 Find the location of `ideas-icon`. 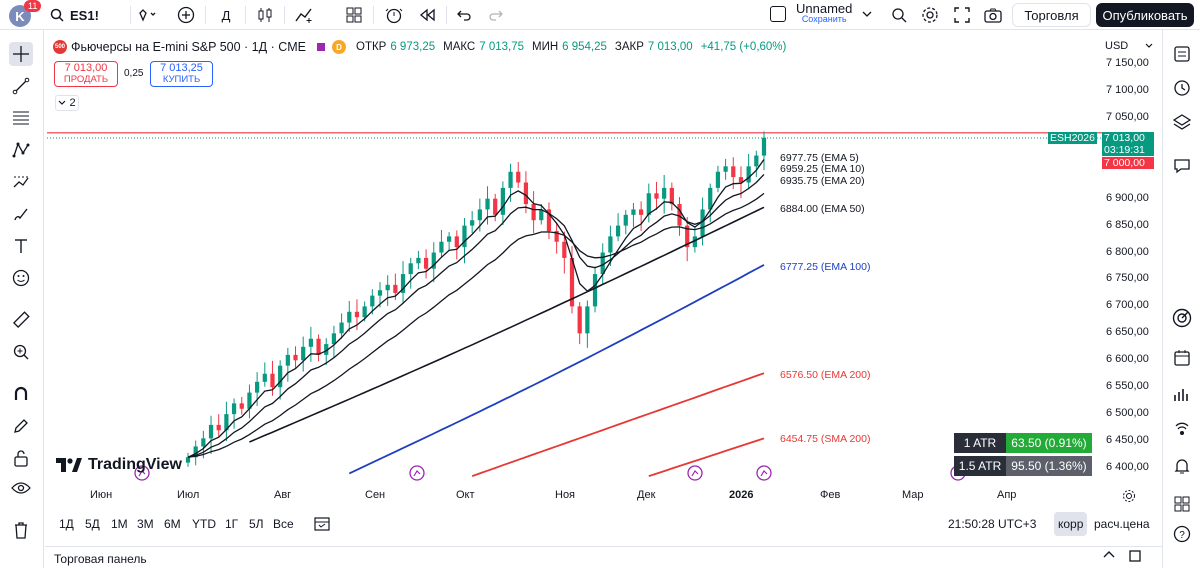

ideas-icon is located at coordinates (1182, 394).